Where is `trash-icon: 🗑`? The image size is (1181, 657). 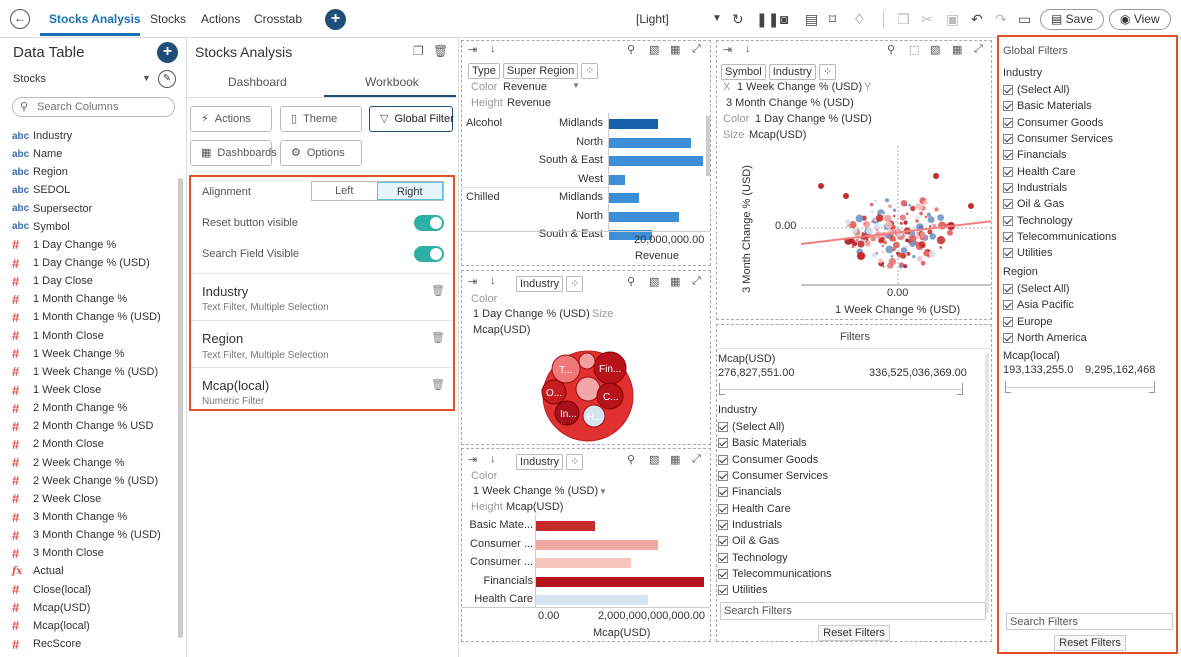 trash-icon: 🗑 is located at coordinates (438, 385).